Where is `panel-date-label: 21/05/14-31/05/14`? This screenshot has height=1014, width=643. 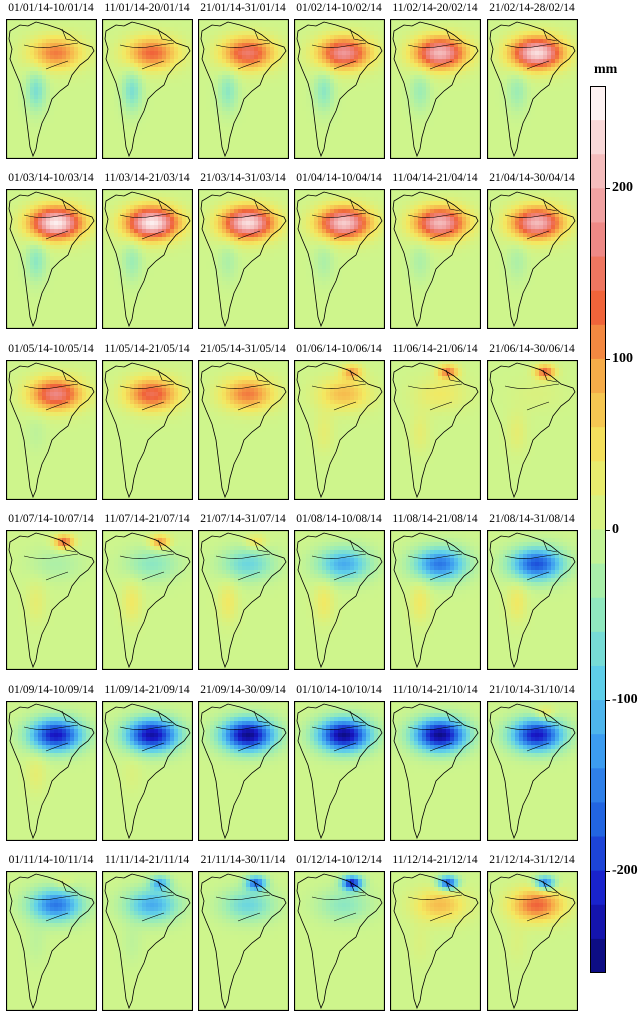
panel-date-label: 21/05/14-31/05/14 is located at coordinates (243, 351).